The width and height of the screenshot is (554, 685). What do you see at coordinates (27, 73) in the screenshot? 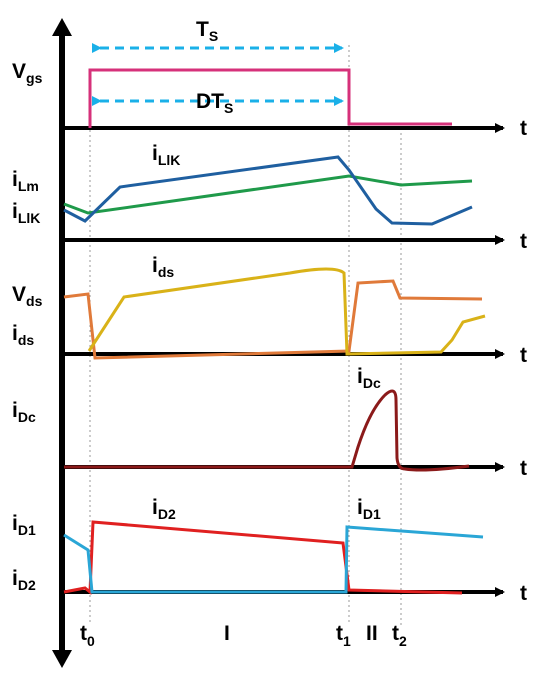
I see `vgs-label: Vgs` at bounding box center [27, 73].